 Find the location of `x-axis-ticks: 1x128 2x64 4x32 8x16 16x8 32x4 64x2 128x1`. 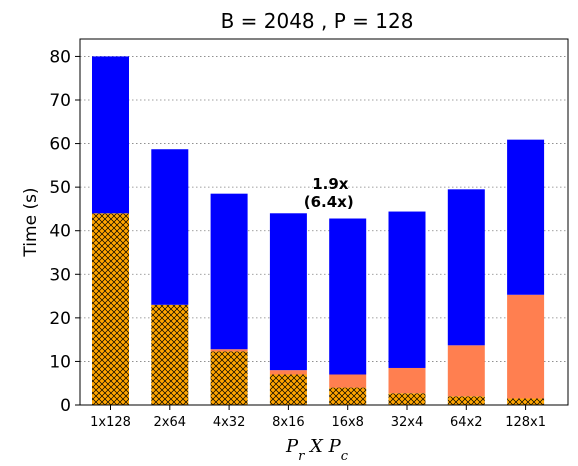

x-axis-ticks: 1x128 2x64 4x32 8x16 16x8 32x4 64x2 128x1 is located at coordinates (318, 417).